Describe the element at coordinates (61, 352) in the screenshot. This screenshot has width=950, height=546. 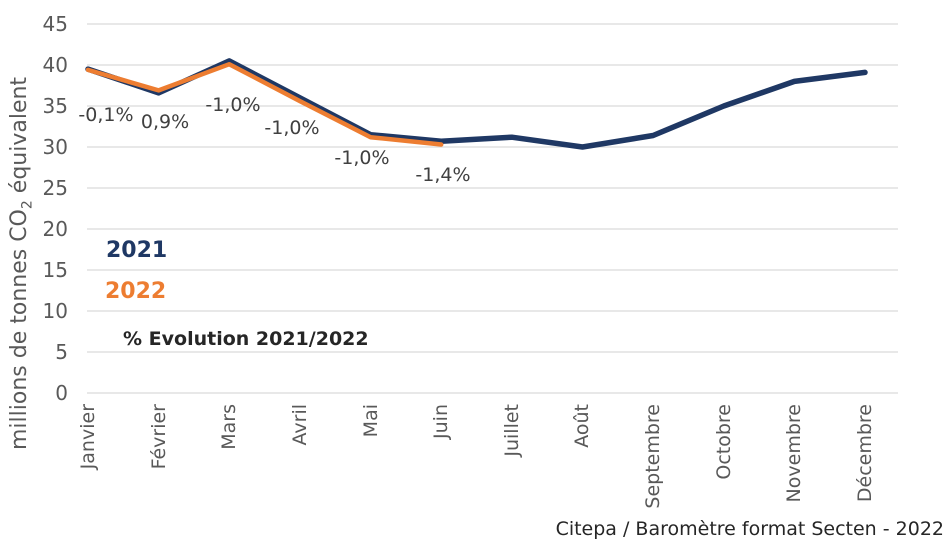
I see `ytick-label-5: 5` at that location.